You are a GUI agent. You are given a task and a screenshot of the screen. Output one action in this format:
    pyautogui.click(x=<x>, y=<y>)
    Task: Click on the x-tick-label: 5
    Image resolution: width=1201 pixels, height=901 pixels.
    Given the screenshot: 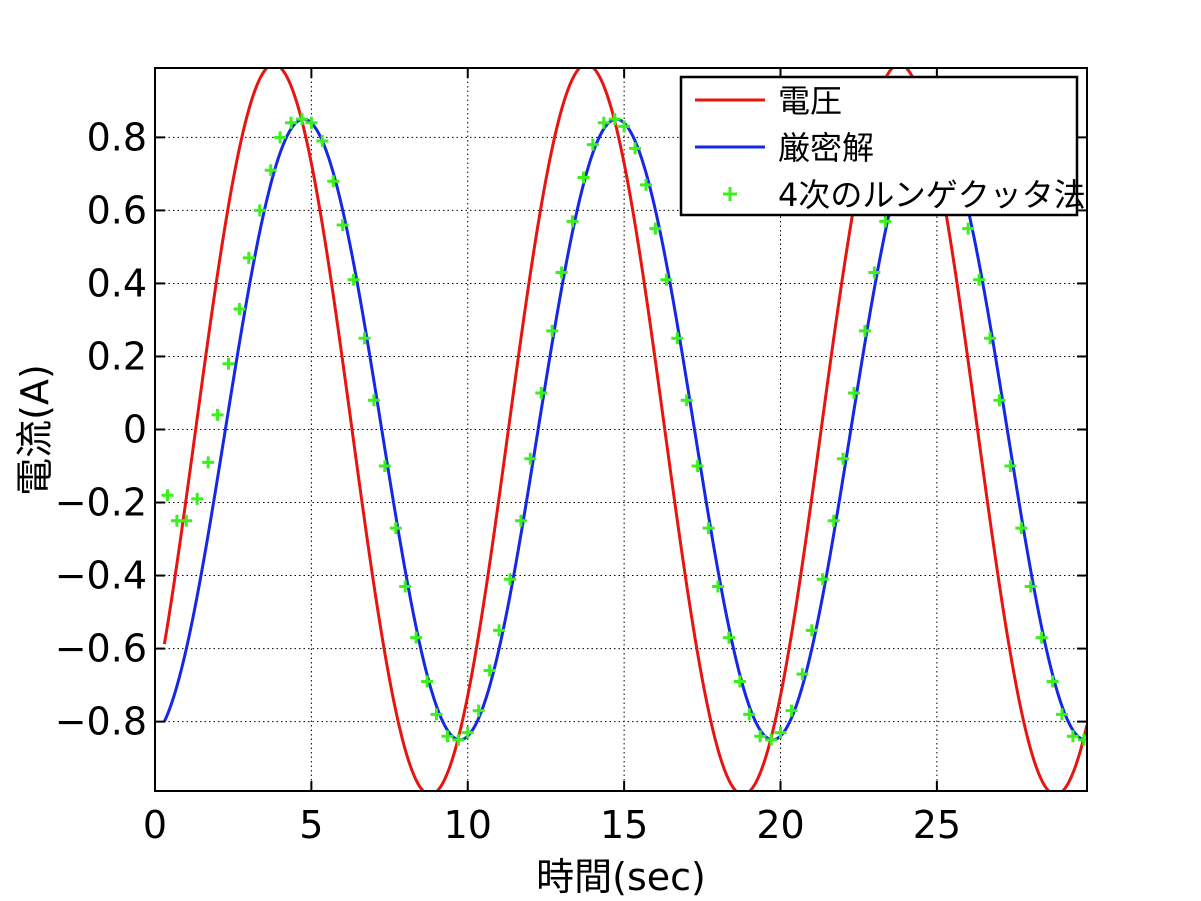 What is the action you would take?
    pyautogui.click(x=311, y=825)
    